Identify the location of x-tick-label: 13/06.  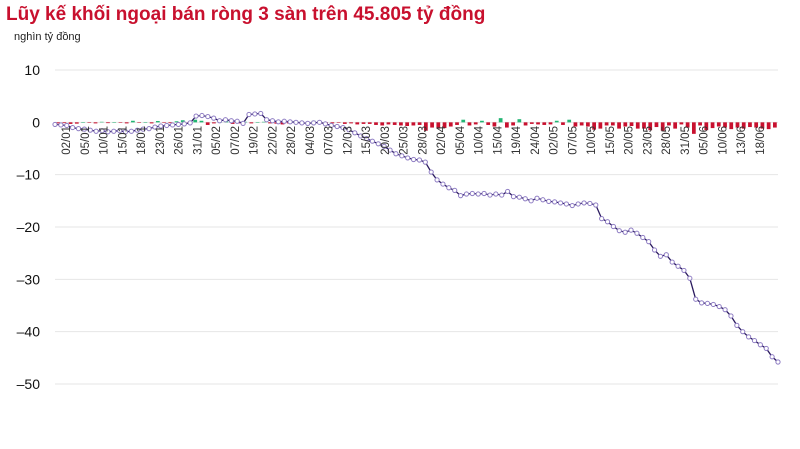
(742, 140).